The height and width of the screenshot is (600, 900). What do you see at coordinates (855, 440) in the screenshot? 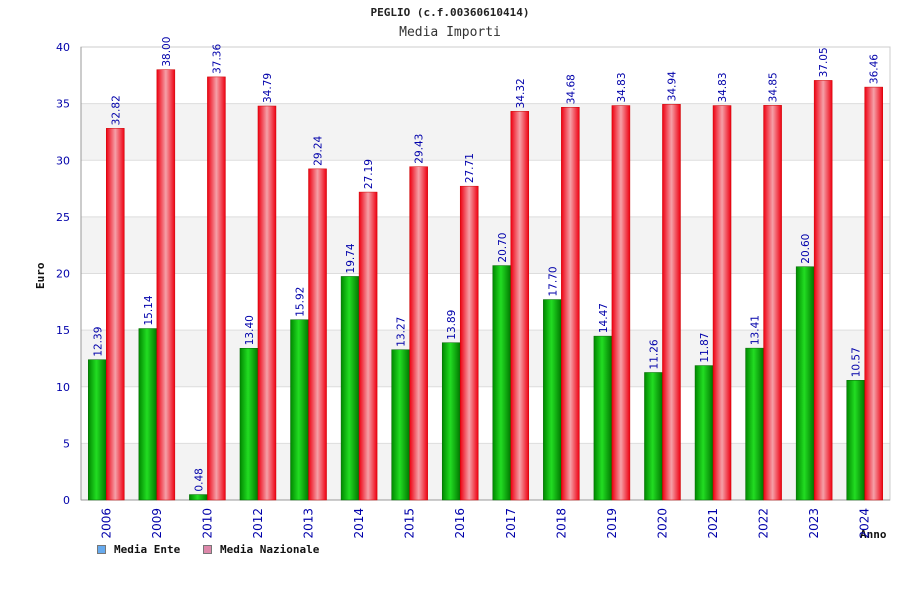
I see `bar-media-ente-2024` at bounding box center [855, 440].